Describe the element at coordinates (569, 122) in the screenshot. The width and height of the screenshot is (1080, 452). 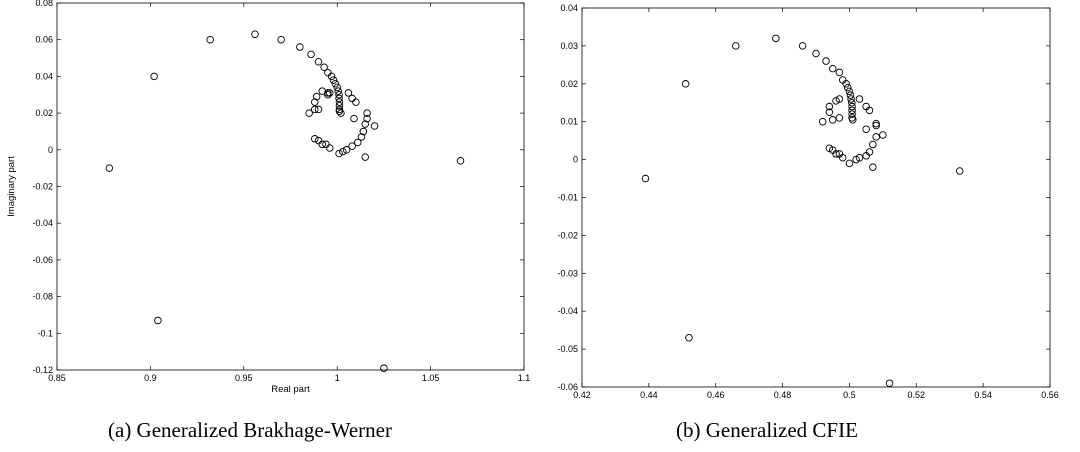
I see `y-tick-label: 0.01` at that location.